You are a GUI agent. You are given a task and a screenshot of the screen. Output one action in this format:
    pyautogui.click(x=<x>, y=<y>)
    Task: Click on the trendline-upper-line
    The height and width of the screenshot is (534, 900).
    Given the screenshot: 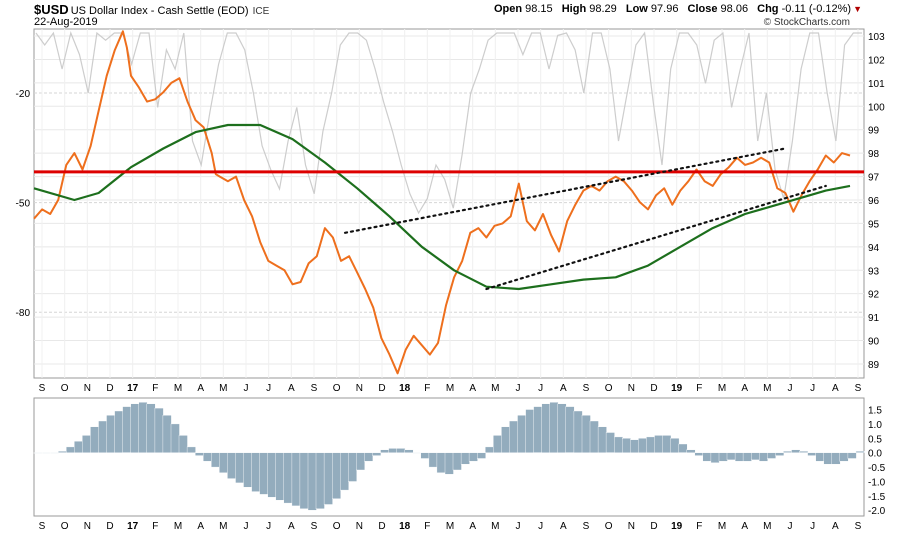 What is the action you would take?
    pyautogui.click(x=565, y=190)
    